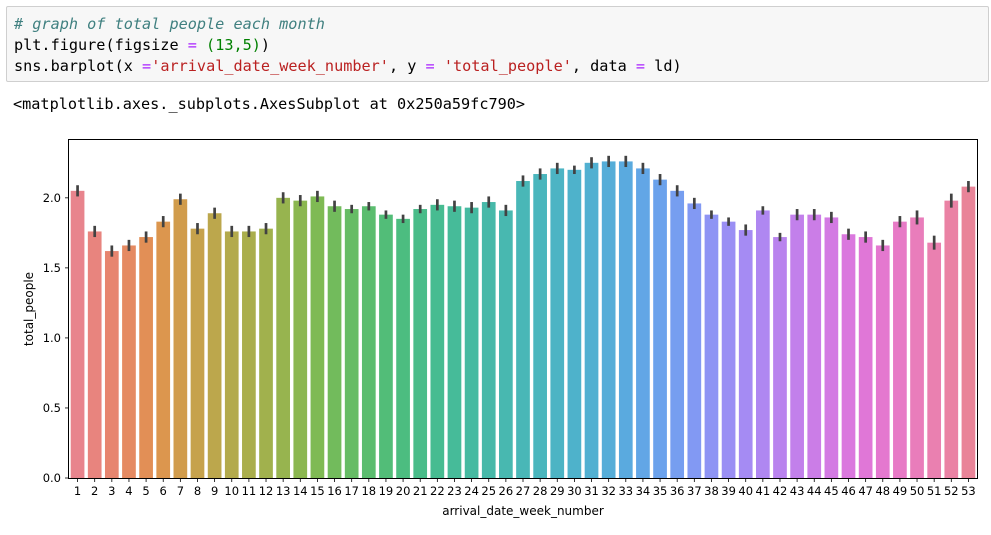 This screenshot has width=991, height=535. What do you see at coordinates (763, 491) in the screenshot?
I see `x-tick-label: 41` at bounding box center [763, 491].